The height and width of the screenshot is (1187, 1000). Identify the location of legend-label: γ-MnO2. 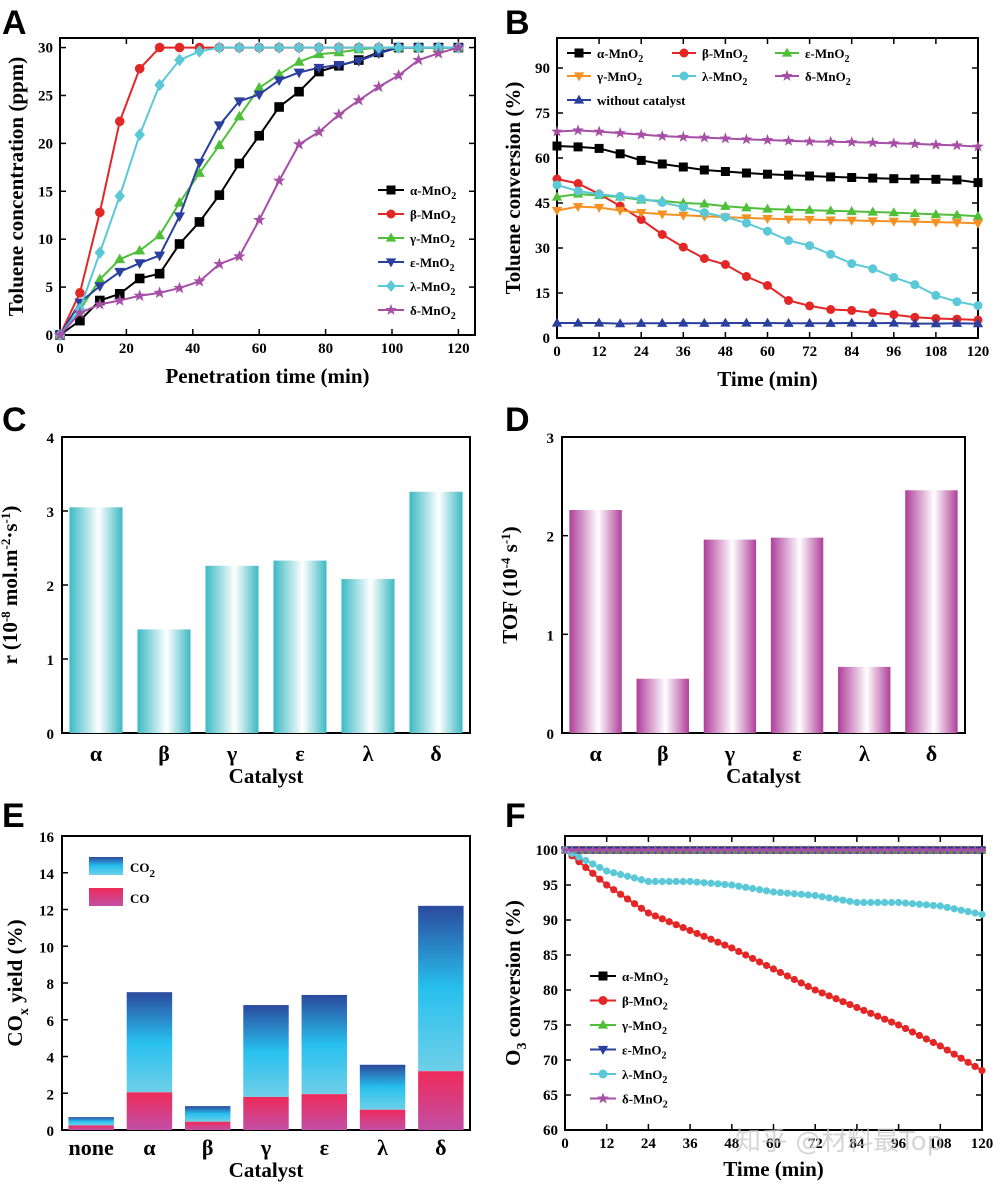
(619, 78).